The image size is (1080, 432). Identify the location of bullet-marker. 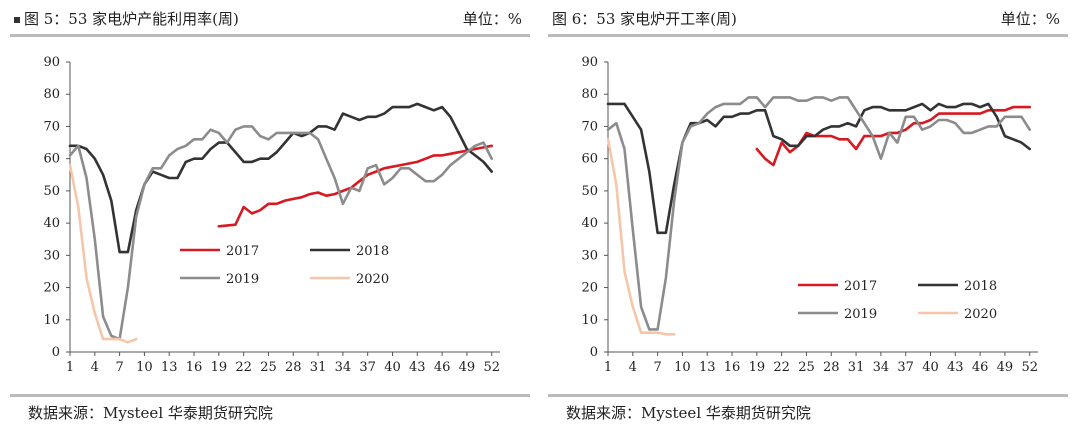
(17, 20).